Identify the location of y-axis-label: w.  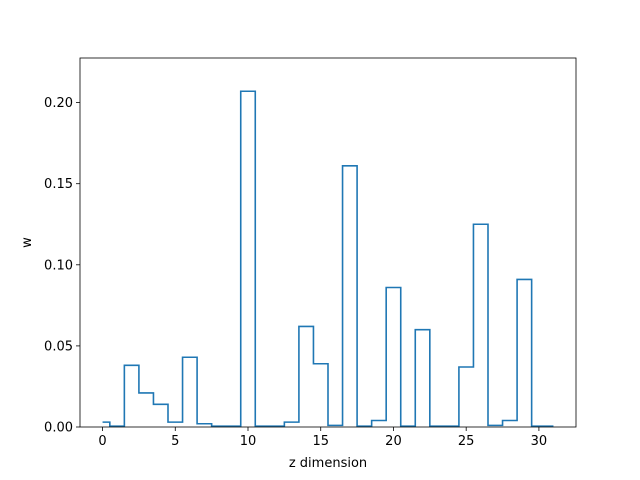
(27, 242).